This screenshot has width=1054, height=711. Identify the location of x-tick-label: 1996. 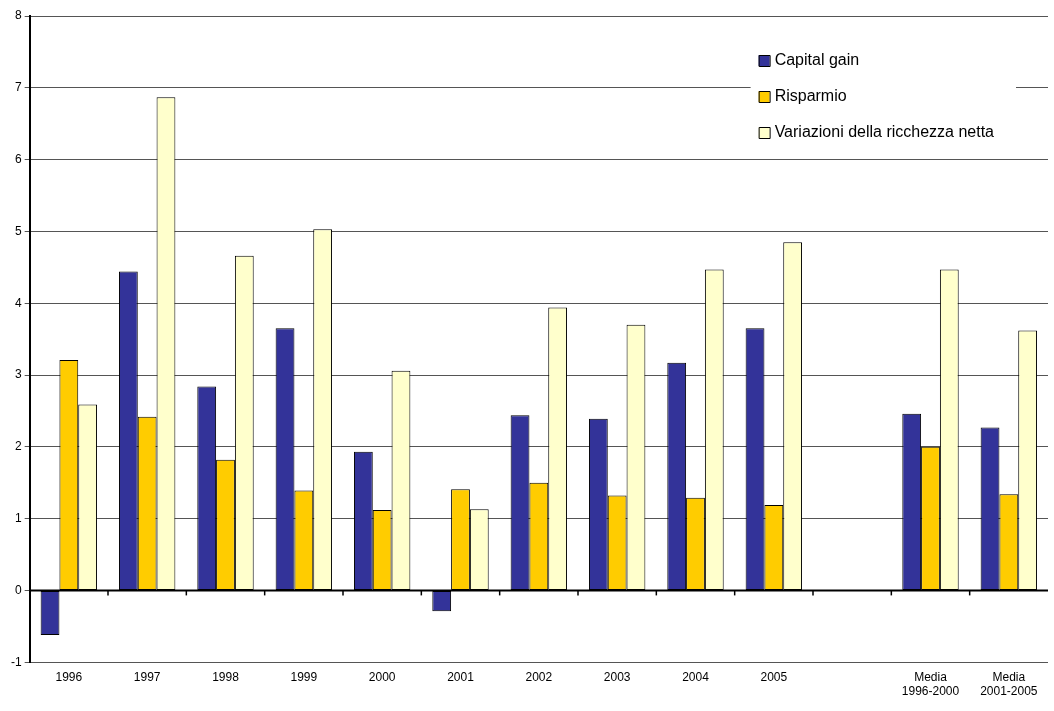
(69, 676).